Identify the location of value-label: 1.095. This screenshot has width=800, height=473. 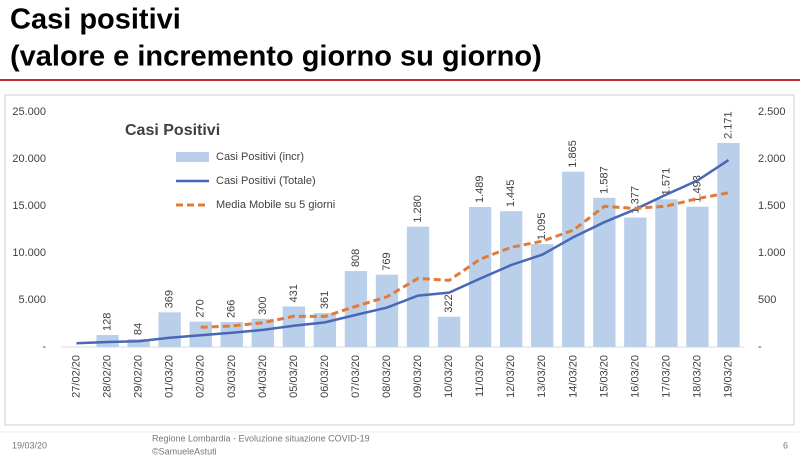
(542, 227).